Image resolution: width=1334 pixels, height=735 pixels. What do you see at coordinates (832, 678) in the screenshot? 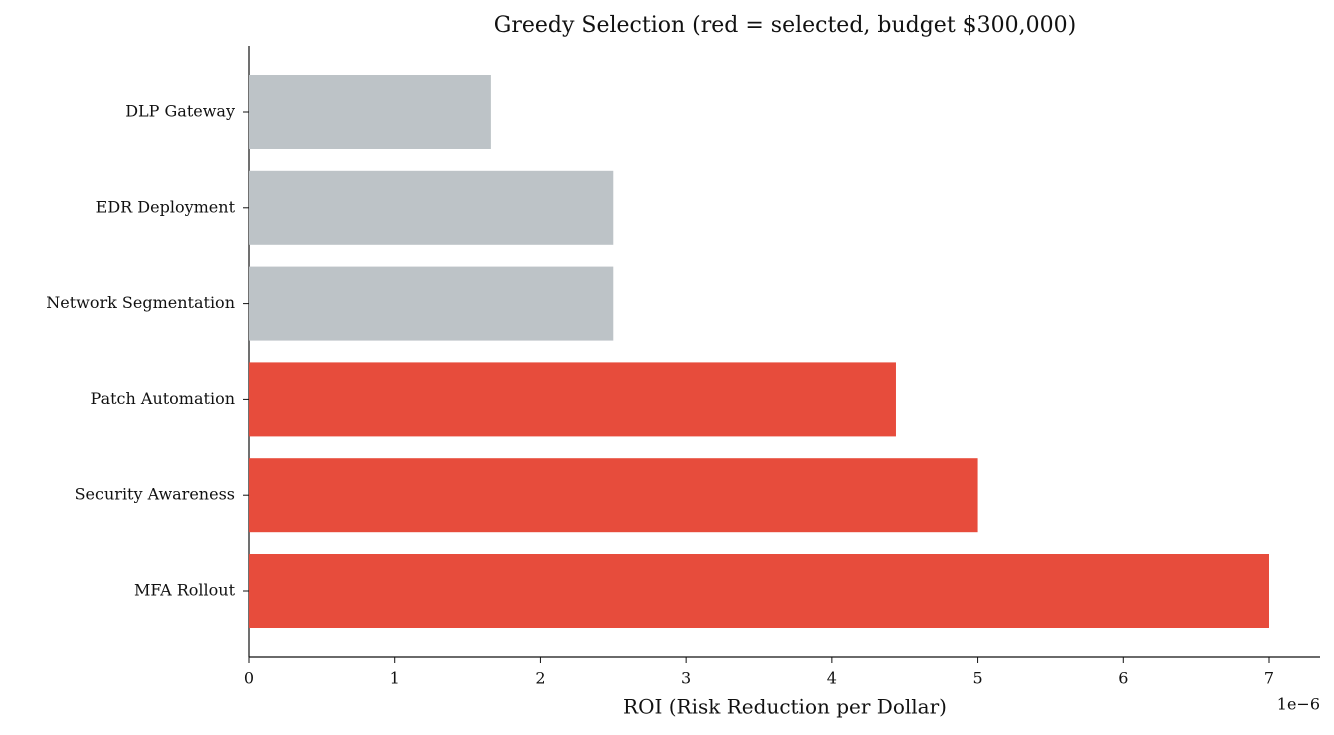
I see `x-tick-label: 4` at bounding box center [832, 678].